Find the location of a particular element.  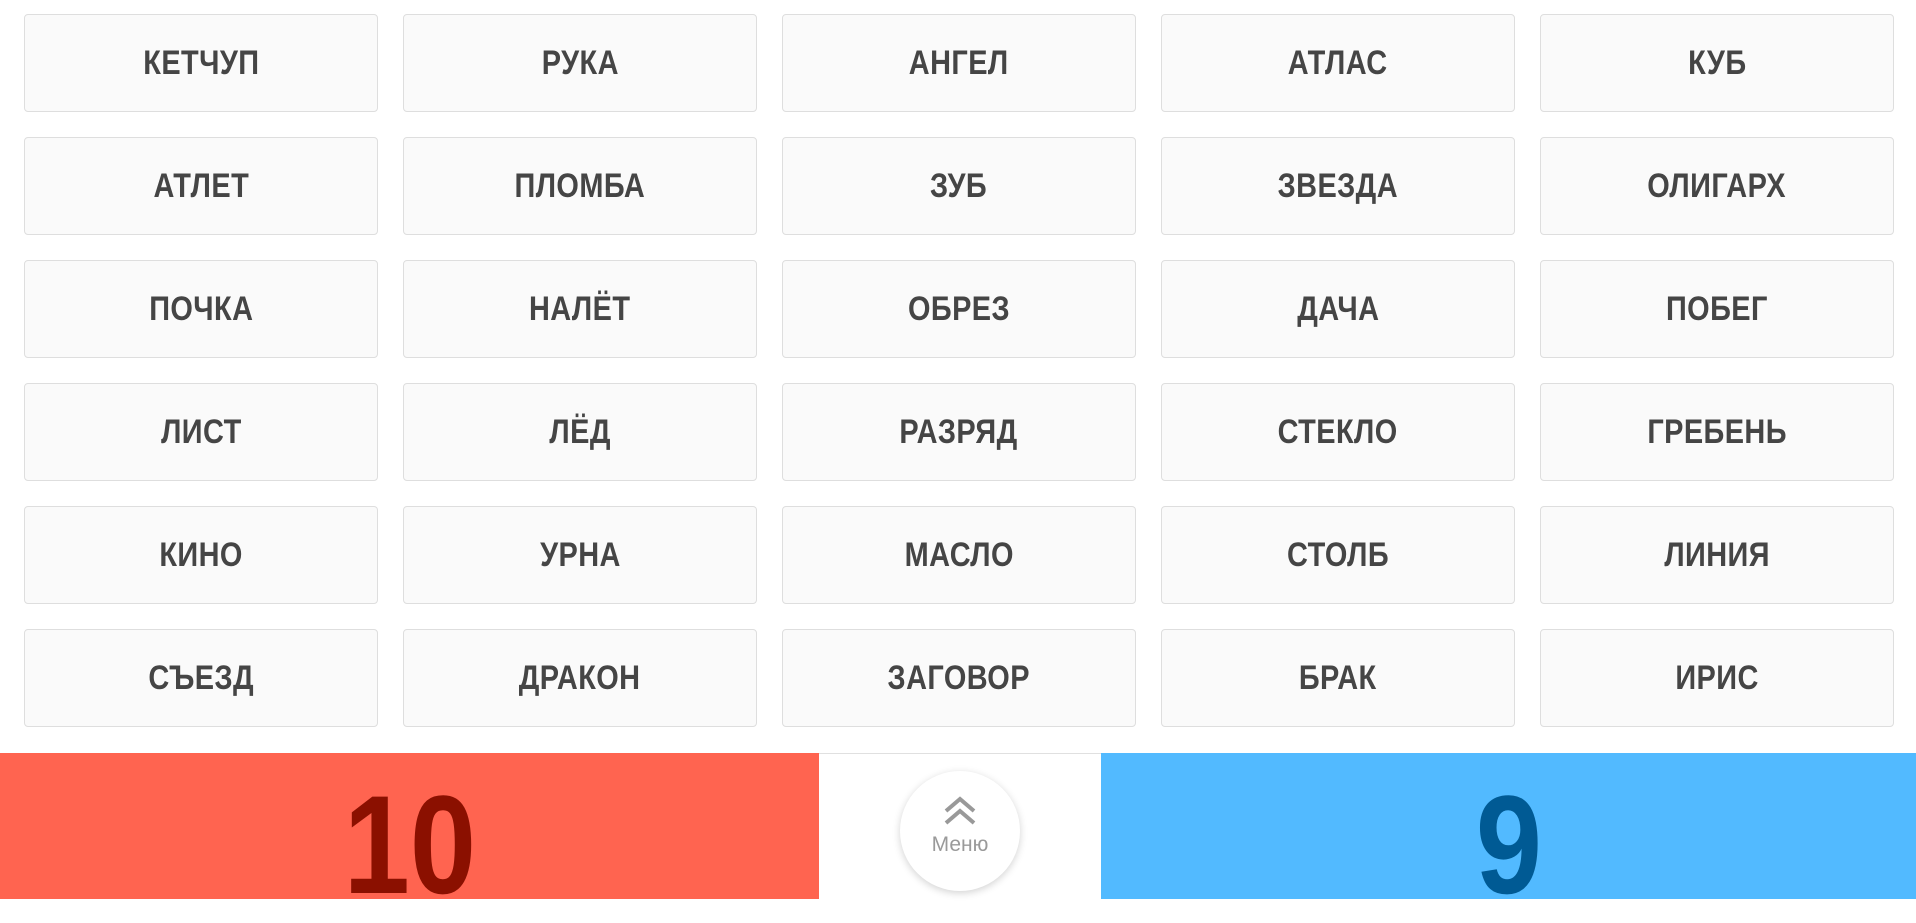

word-card: ДРАКОН is located at coordinates (580, 678).